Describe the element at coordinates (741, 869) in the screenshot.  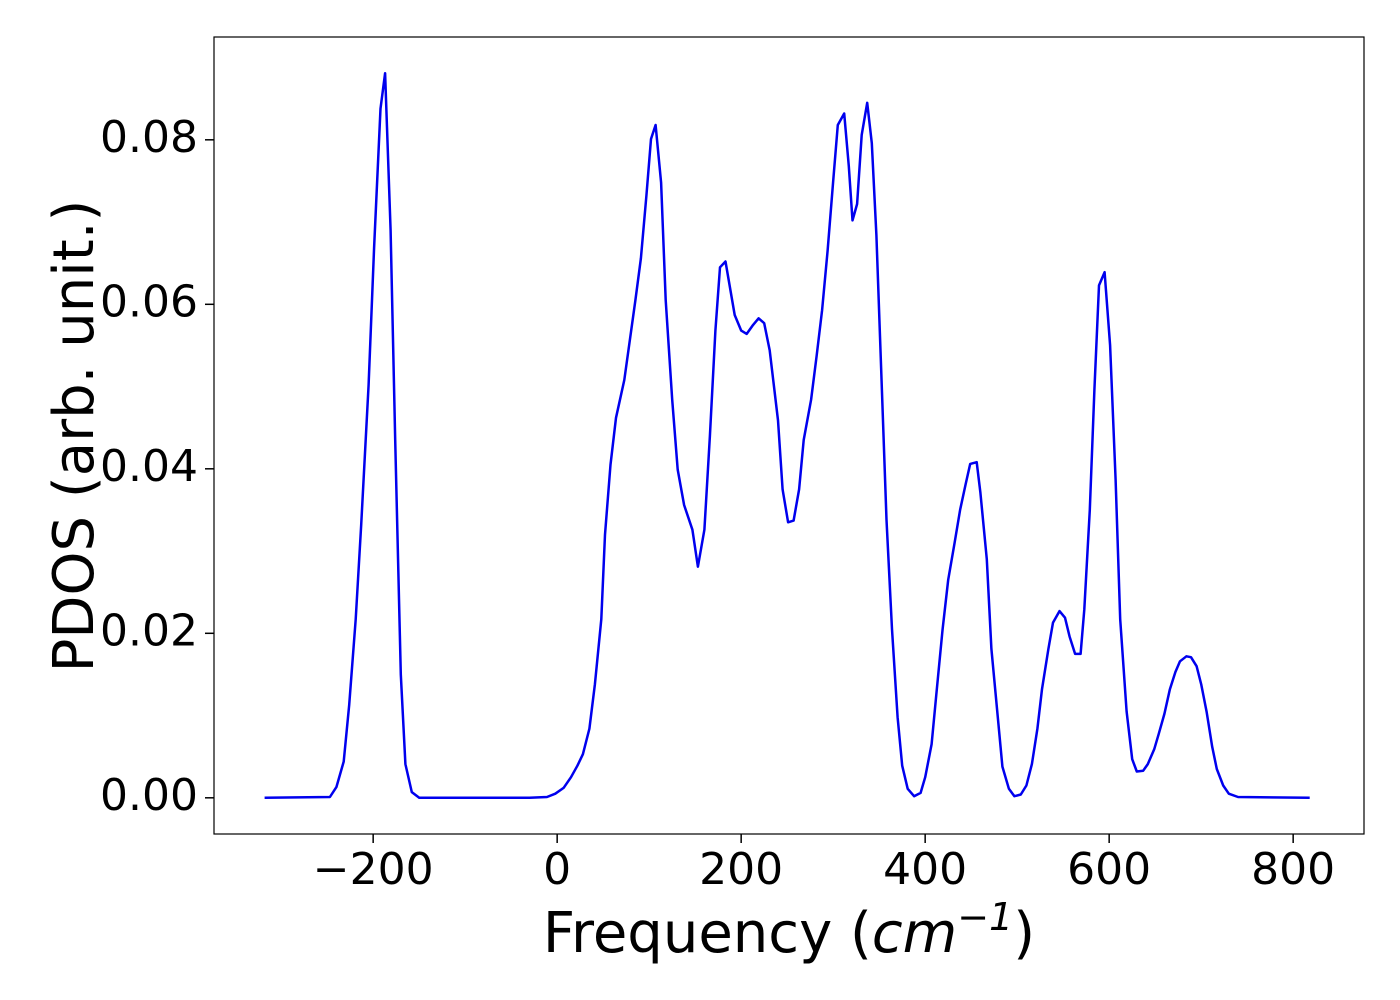
I see `x-tick-label: 200` at that location.